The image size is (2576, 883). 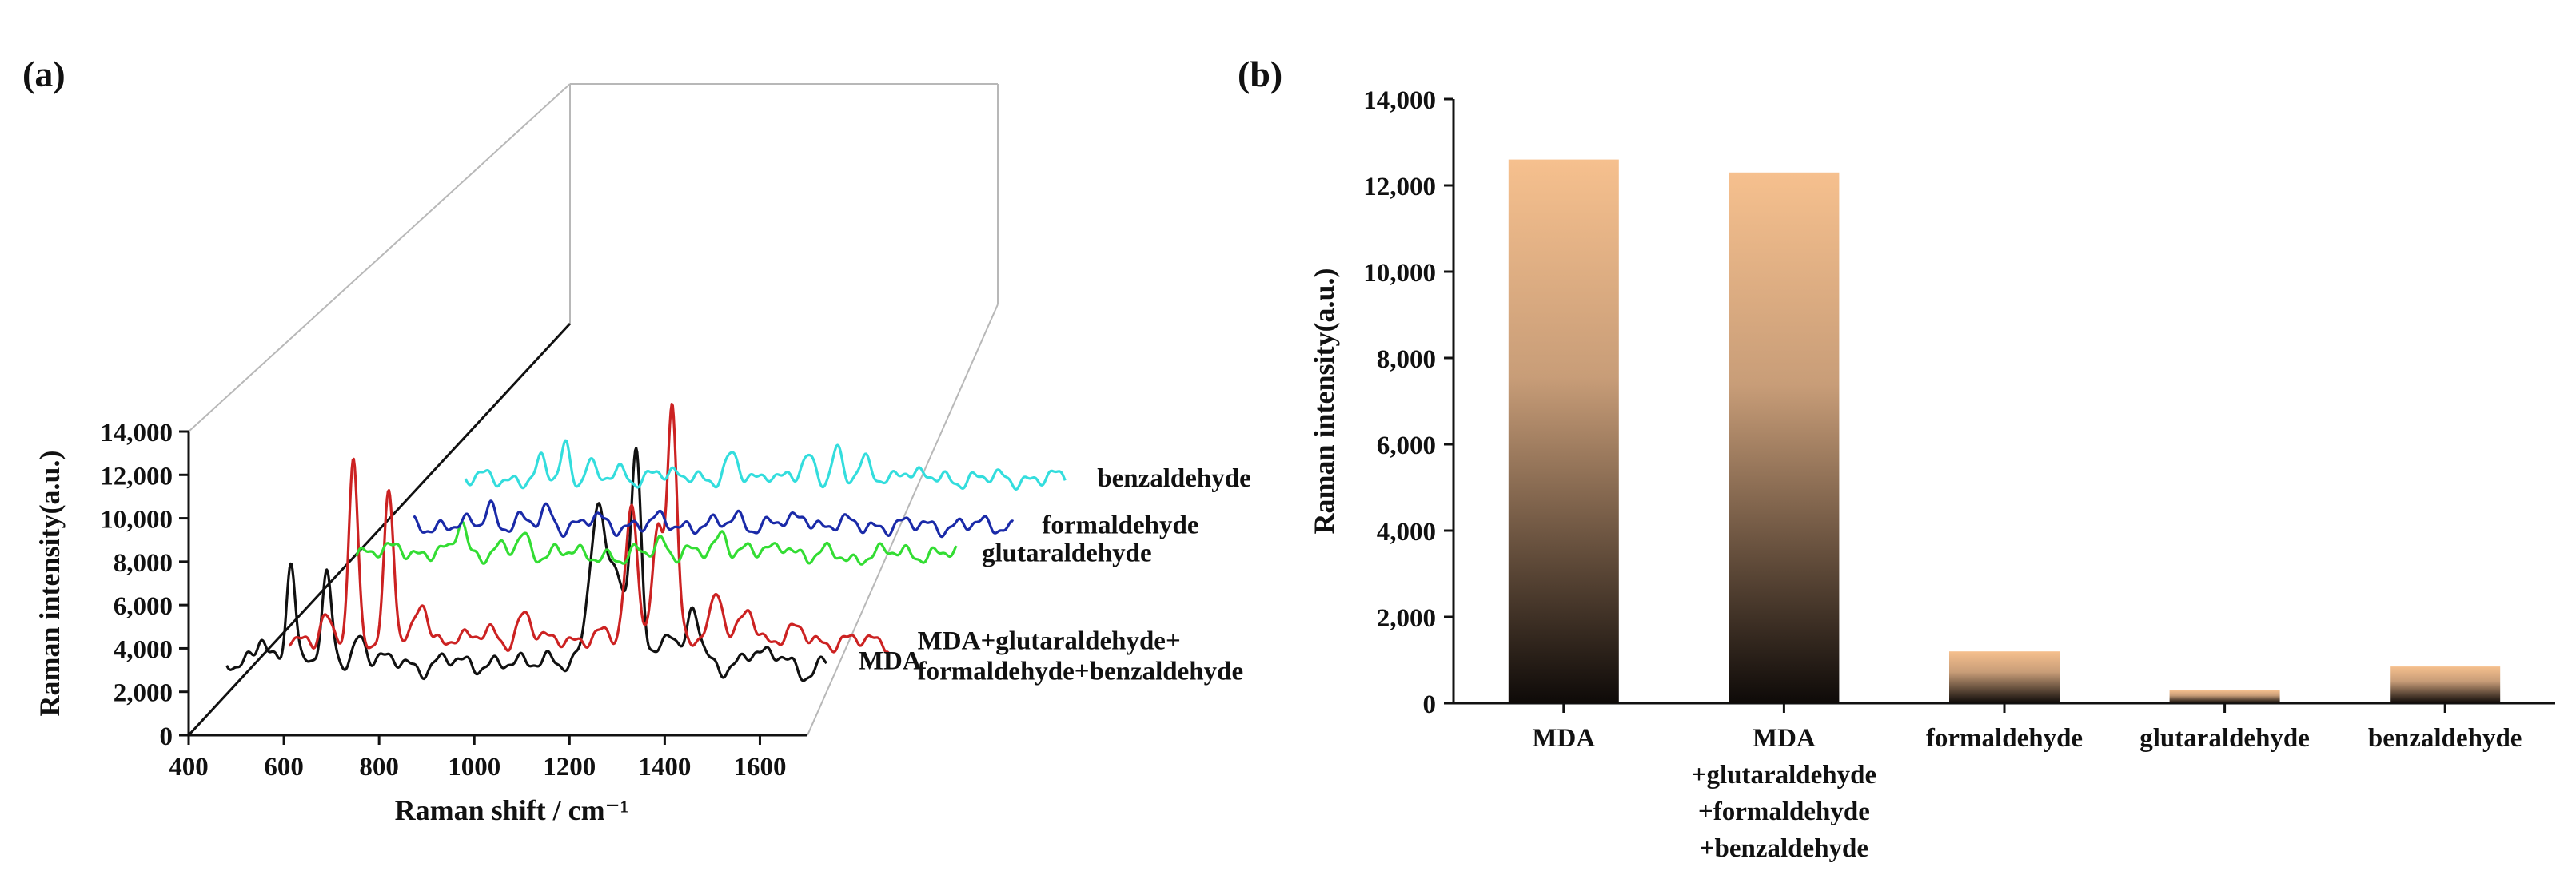 I want to click on panel-b-label: (b), so click(x=1260, y=74).